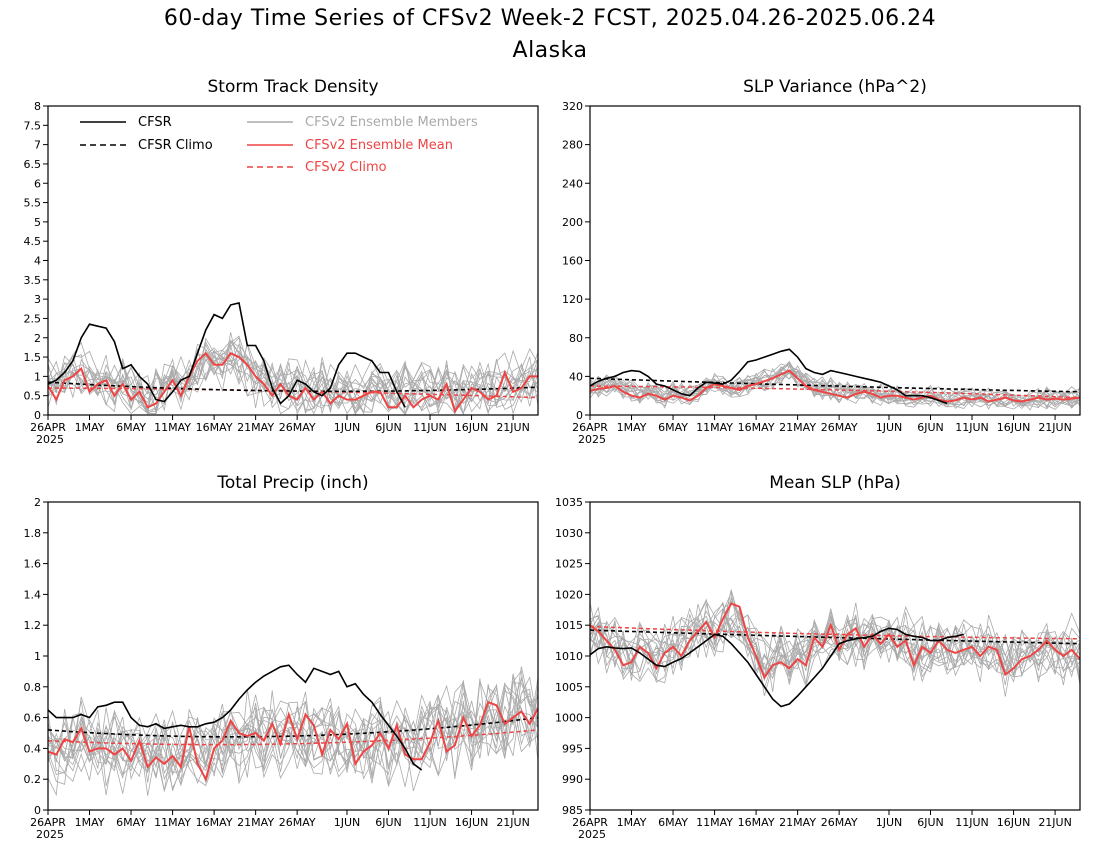  Describe the element at coordinates (569, 533) in the screenshot. I see `mean-slp-y-tick-label: 1030` at that location.